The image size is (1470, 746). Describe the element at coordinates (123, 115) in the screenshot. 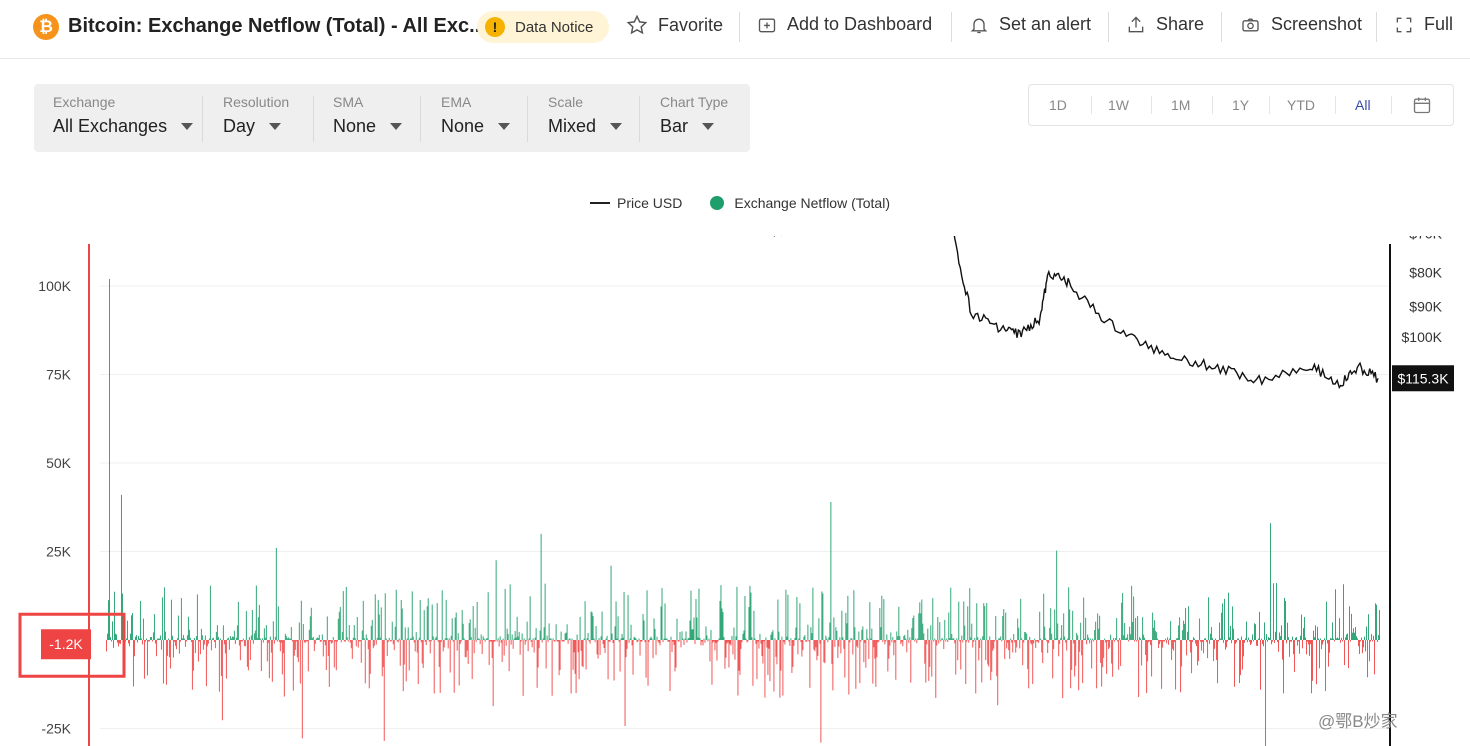

I see `exchange-select: Exchange All Exchanges` at that location.